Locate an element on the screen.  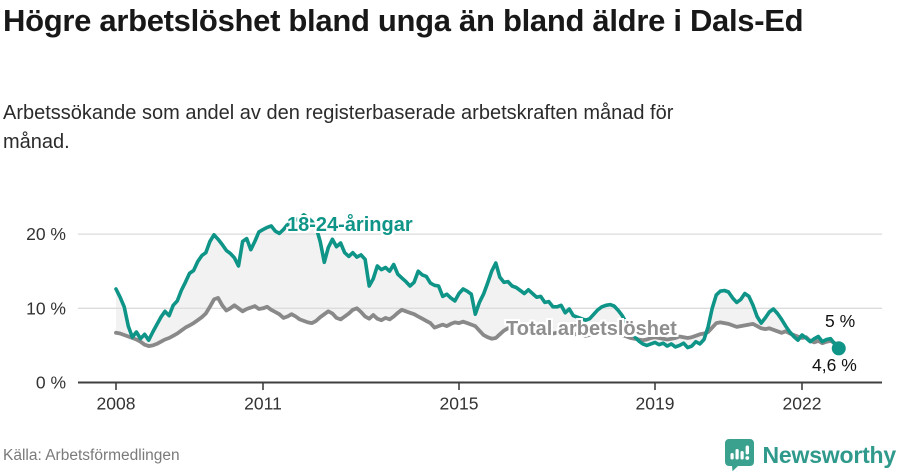
newsworthy-logo-icon is located at coordinates (739, 455).